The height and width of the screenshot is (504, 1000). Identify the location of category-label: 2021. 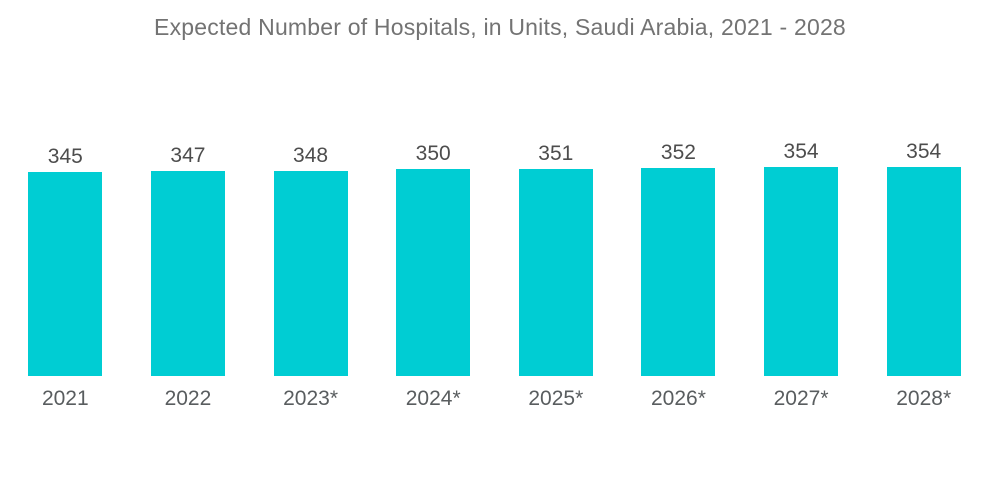
(65, 398).